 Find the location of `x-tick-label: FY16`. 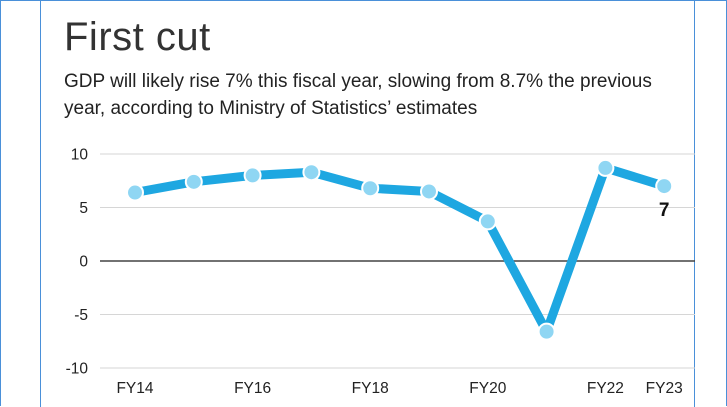

x-tick-label: FY16 is located at coordinates (252, 388).